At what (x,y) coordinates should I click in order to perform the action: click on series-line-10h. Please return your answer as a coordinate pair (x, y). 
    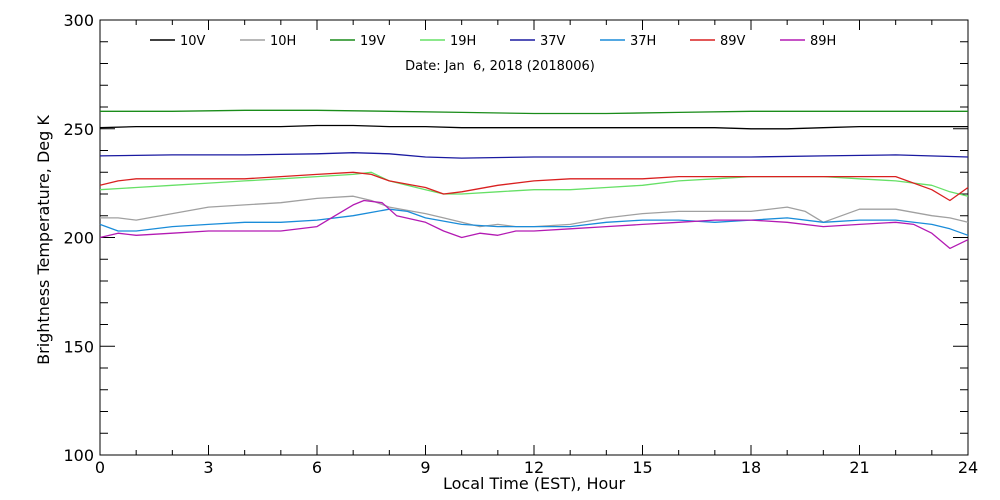
    Looking at the image, I should click on (534, 211).